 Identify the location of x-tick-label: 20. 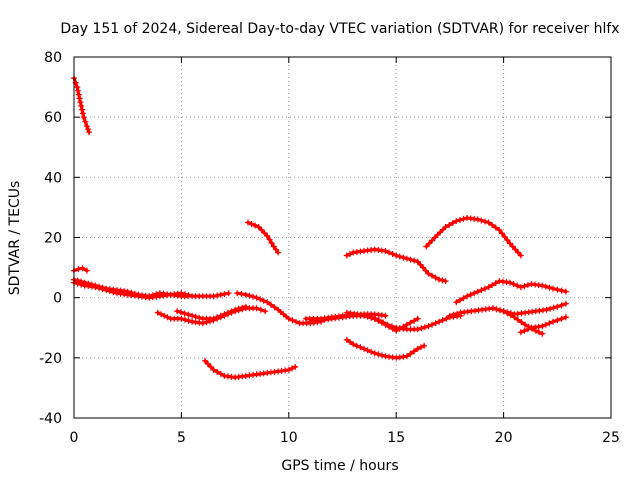
(504, 438).